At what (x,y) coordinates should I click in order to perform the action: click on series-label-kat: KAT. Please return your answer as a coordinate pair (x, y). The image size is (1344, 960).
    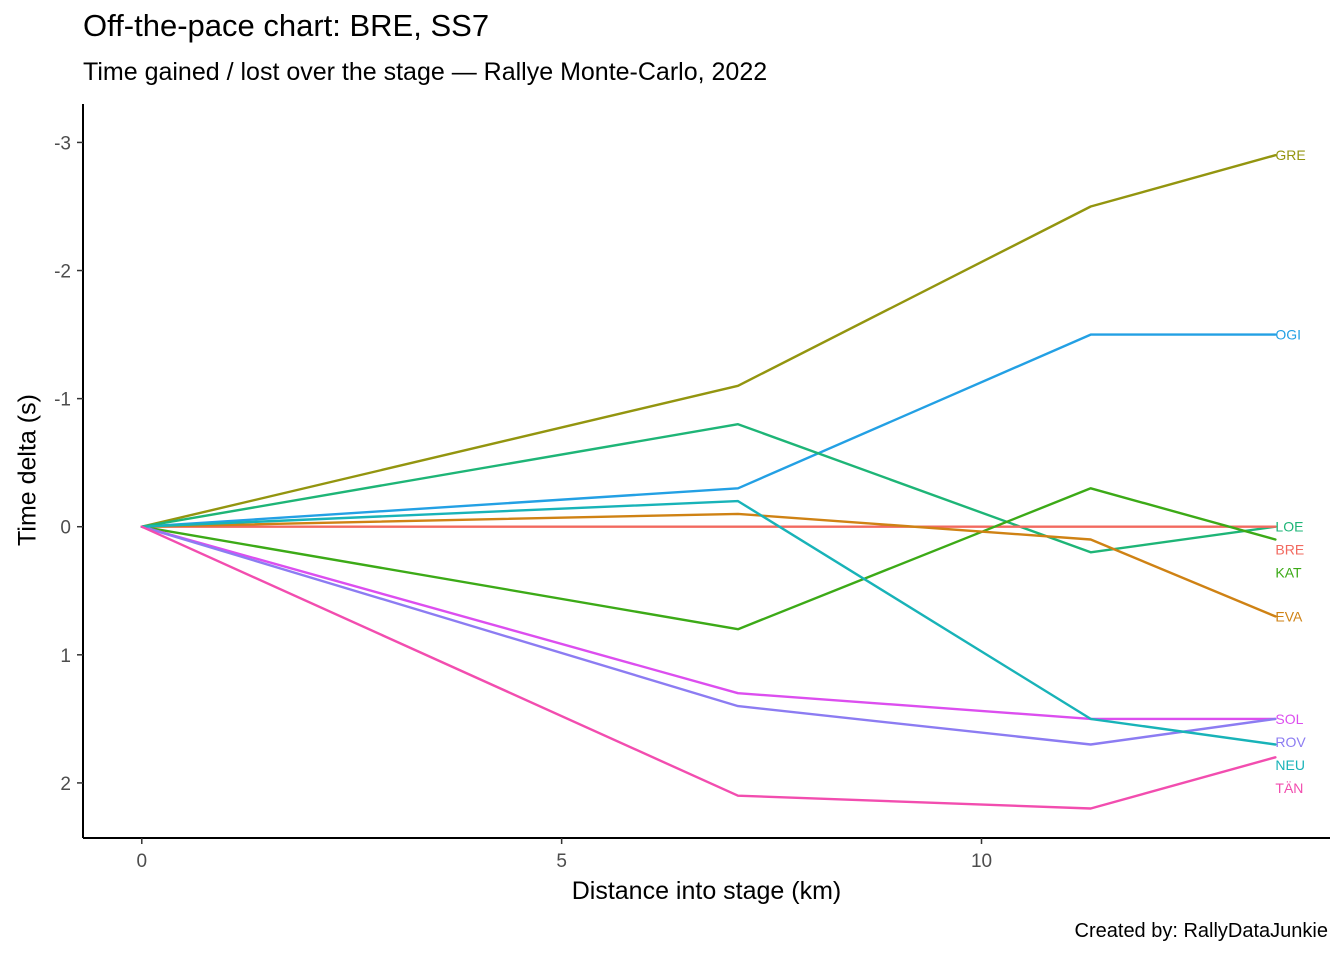
    Looking at the image, I should click on (1288, 573).